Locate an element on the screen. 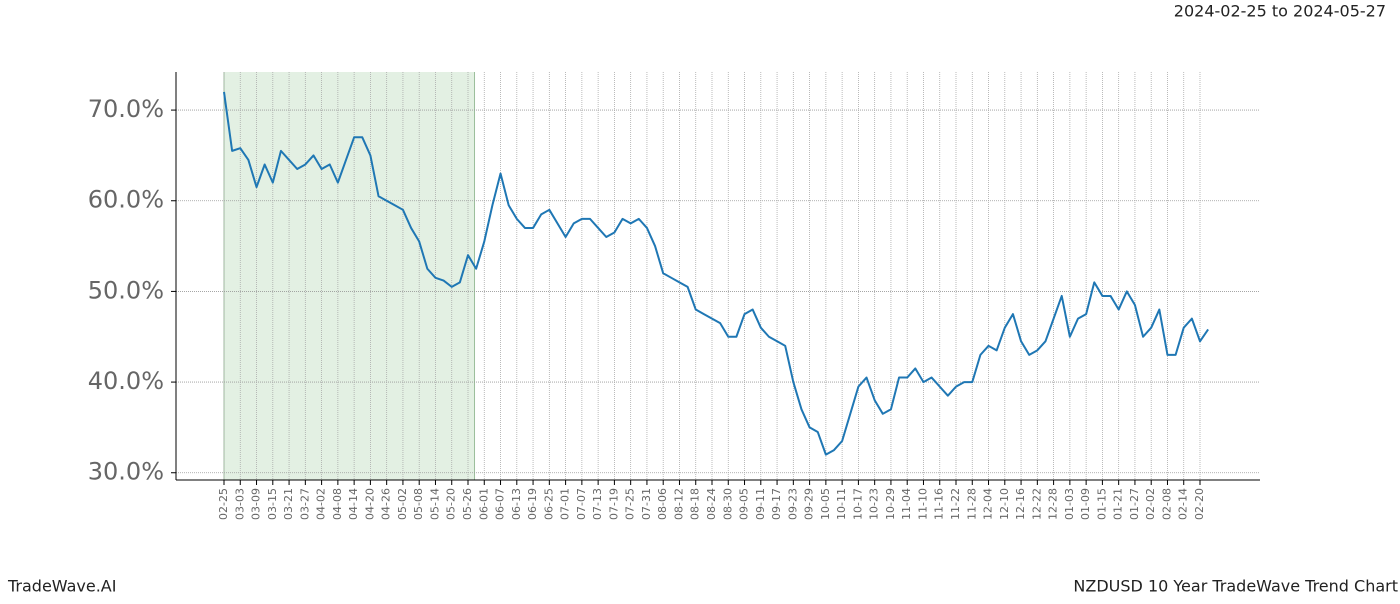 Image resolution: width=1400 pixels, height=604 pixels. x-tick-label: 12-04 is located at coordinates (988, 504).